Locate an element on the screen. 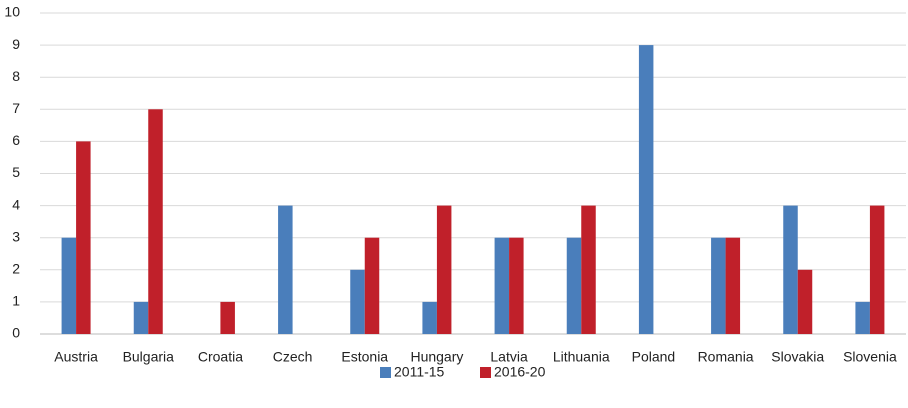  y-tick-label: 10 is located at coordinates (12, 12).